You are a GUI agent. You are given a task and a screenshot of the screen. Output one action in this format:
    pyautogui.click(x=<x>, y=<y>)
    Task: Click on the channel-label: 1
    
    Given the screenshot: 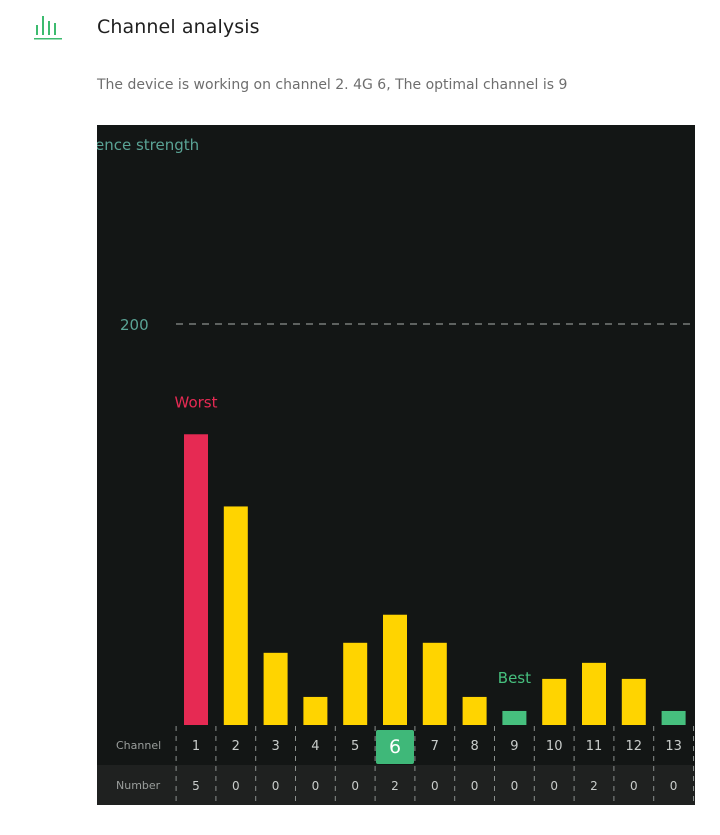 What is the action you would take?
    pyautogui.click(x=196, y=746)
    